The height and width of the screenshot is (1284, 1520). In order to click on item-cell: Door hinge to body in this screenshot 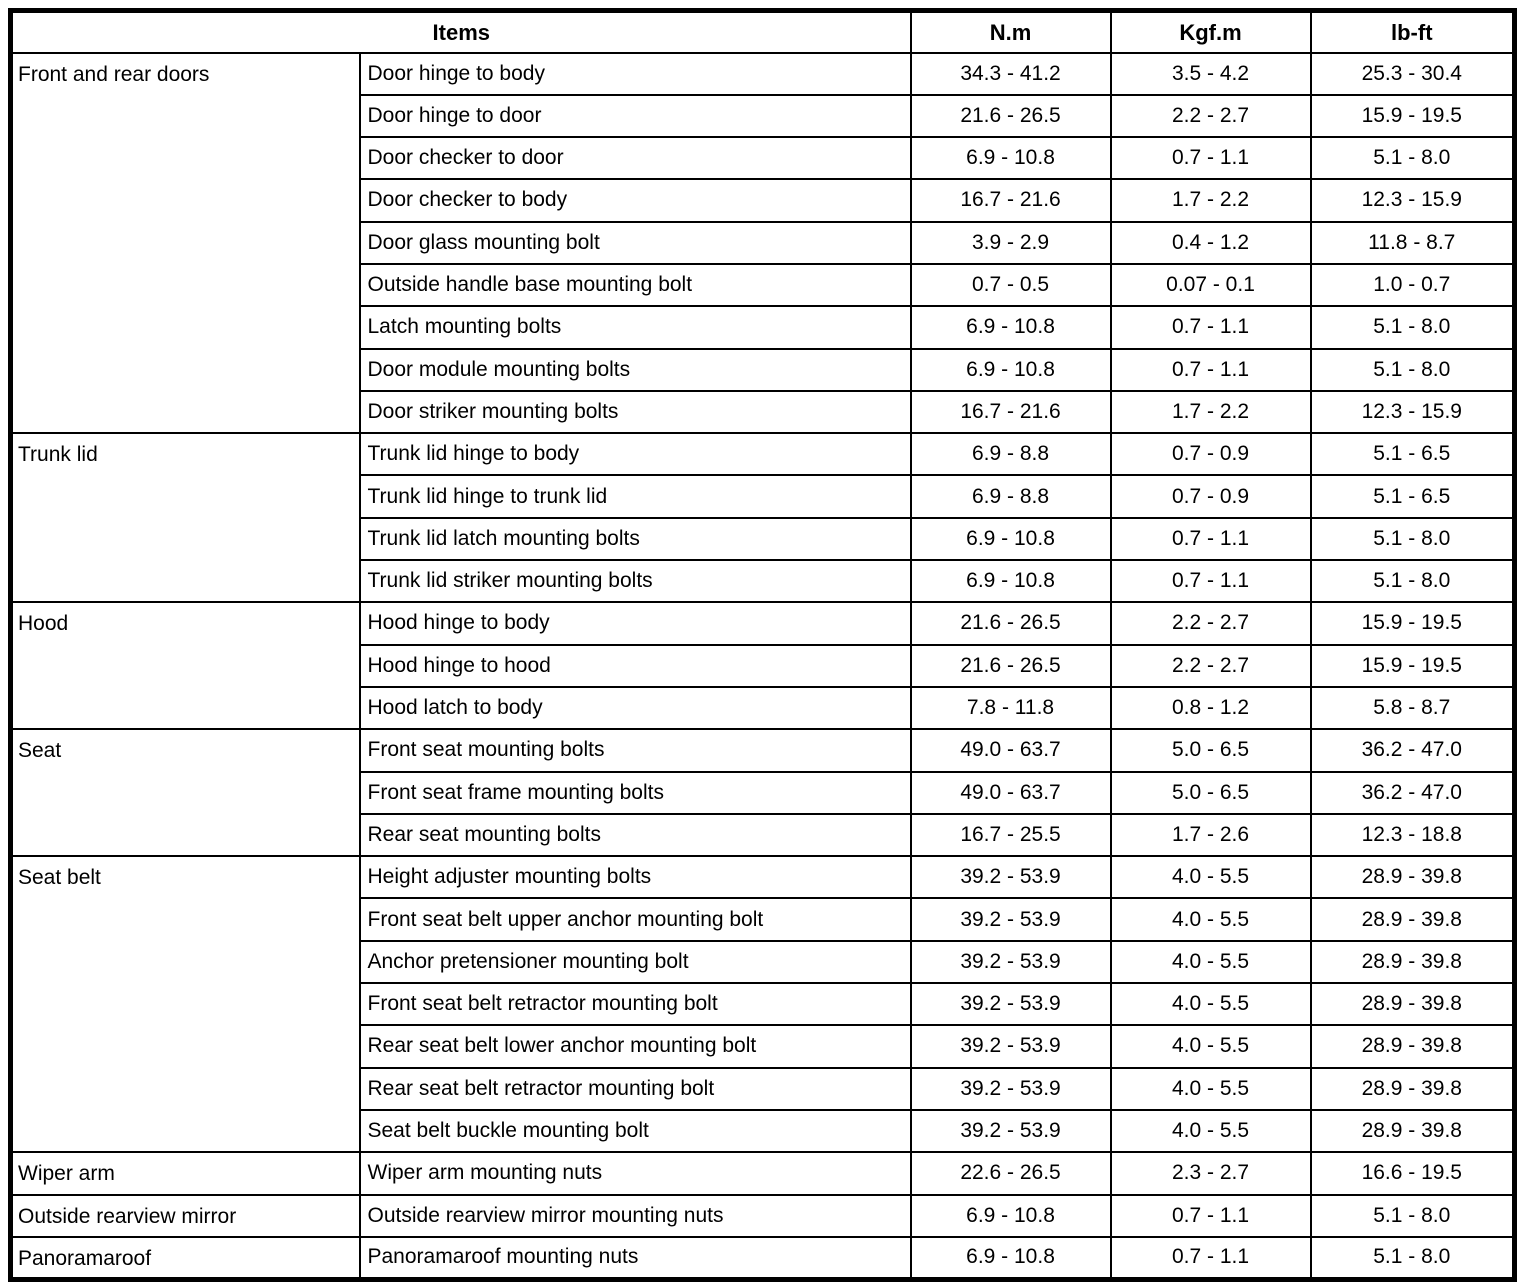, I will do `click(635, 73)`.